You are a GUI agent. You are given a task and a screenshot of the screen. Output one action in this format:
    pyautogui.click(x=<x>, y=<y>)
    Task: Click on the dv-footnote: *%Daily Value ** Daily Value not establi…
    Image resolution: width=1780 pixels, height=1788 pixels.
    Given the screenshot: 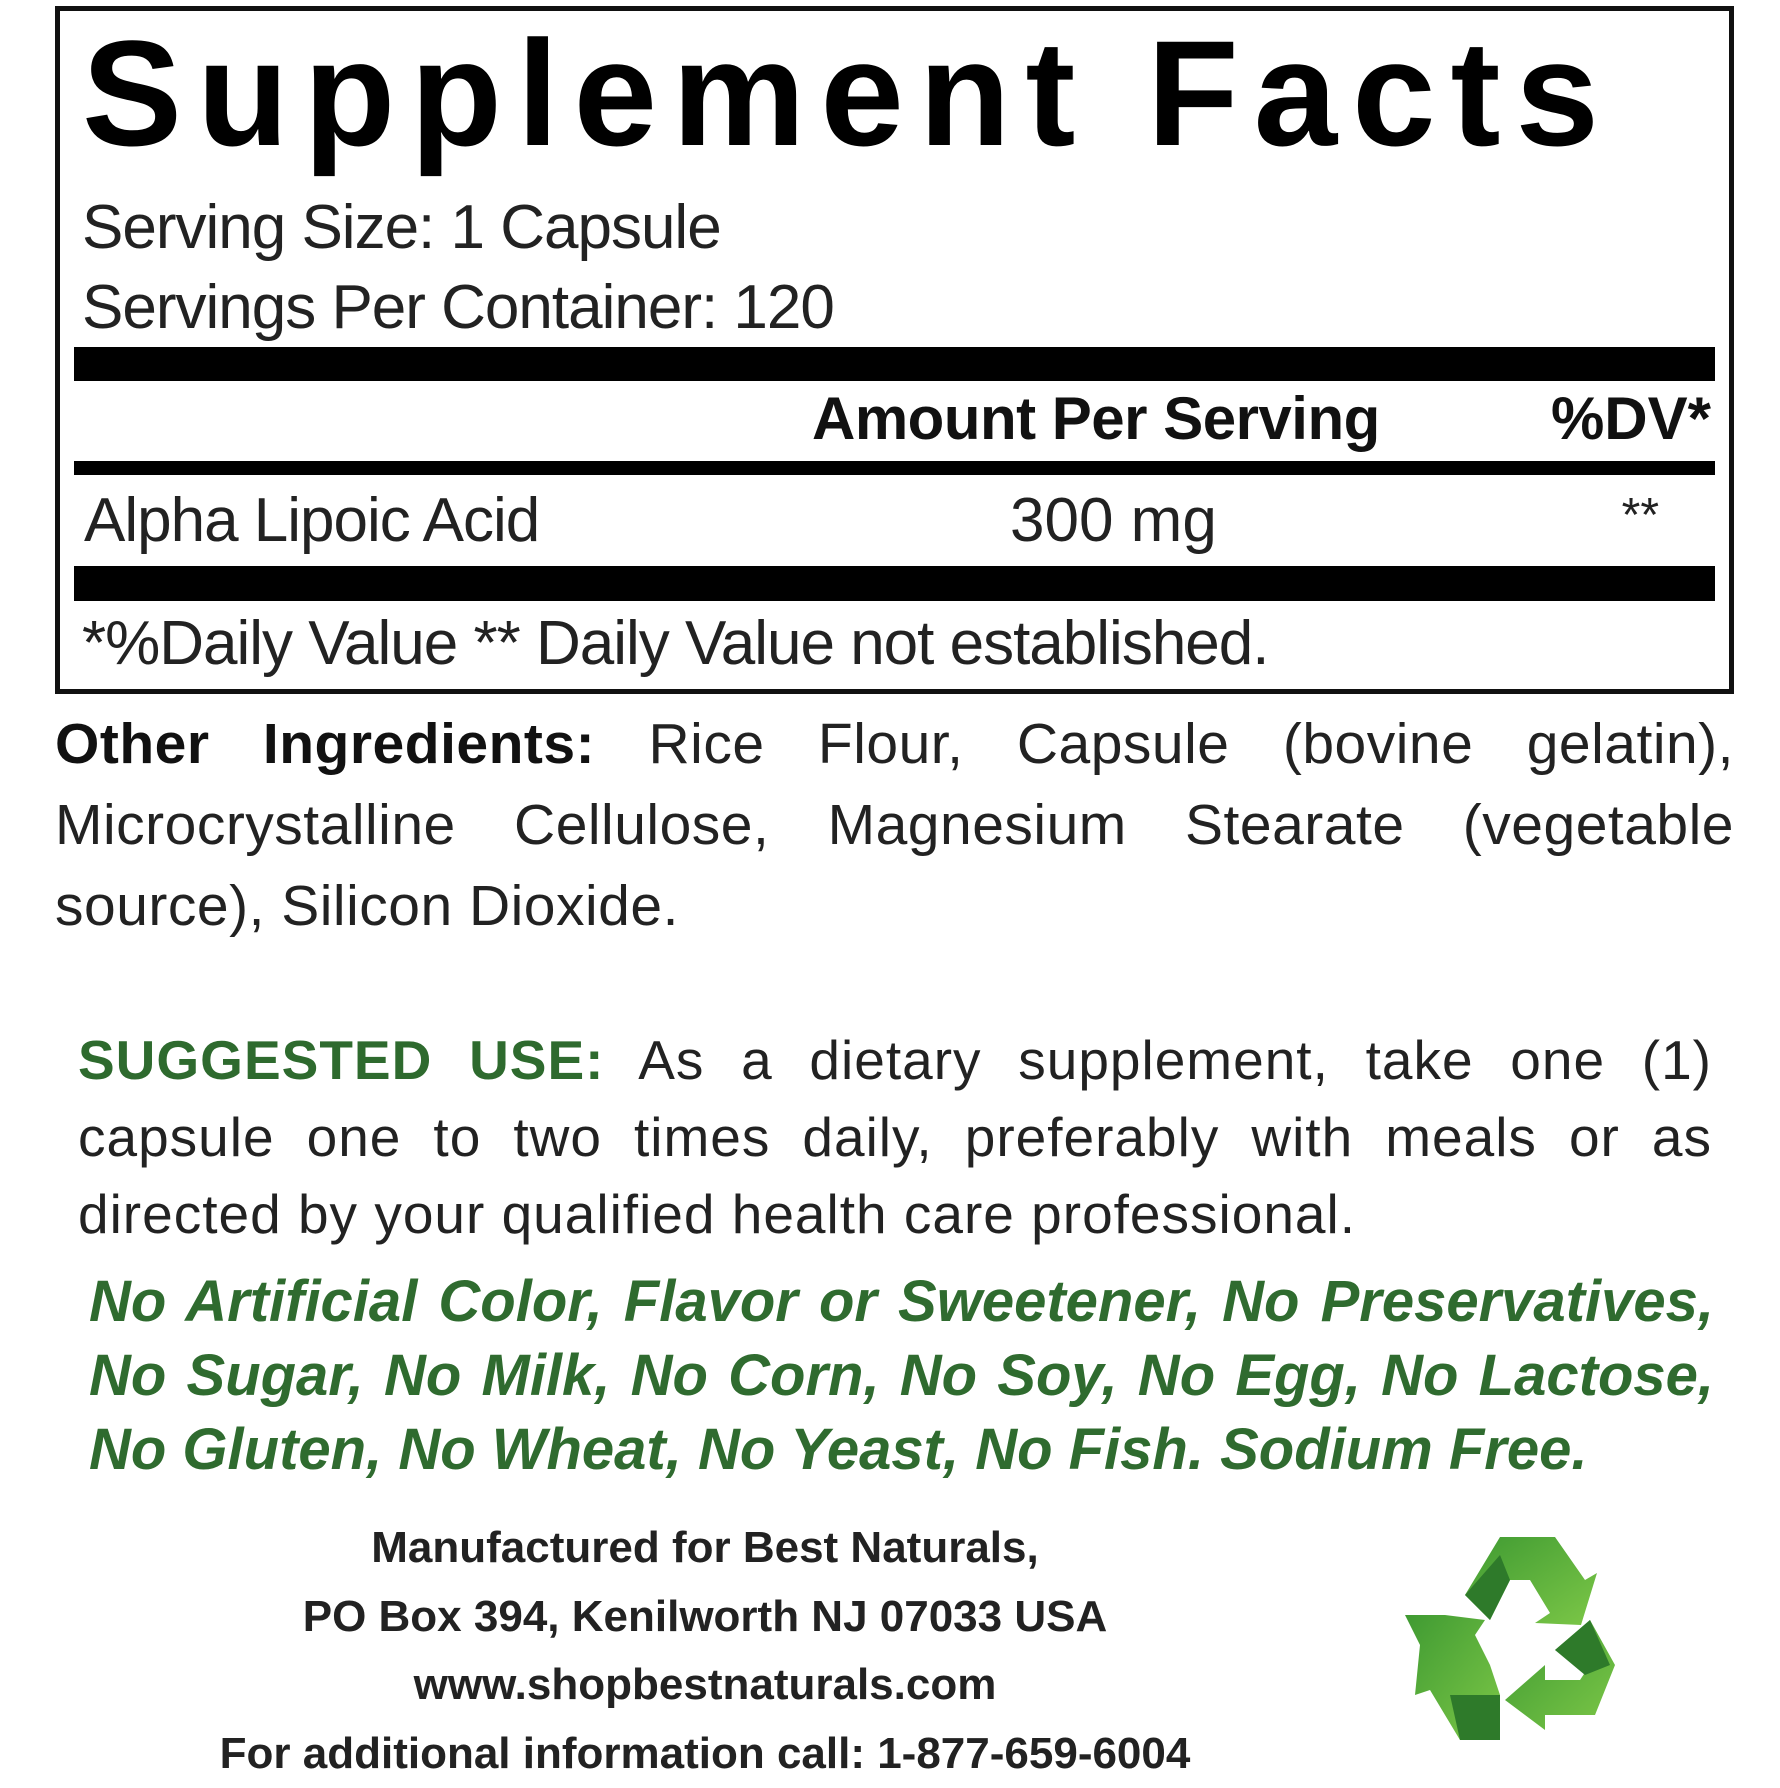 What is the action you would take?
    pyautogui.click(x=675, y=644)
    